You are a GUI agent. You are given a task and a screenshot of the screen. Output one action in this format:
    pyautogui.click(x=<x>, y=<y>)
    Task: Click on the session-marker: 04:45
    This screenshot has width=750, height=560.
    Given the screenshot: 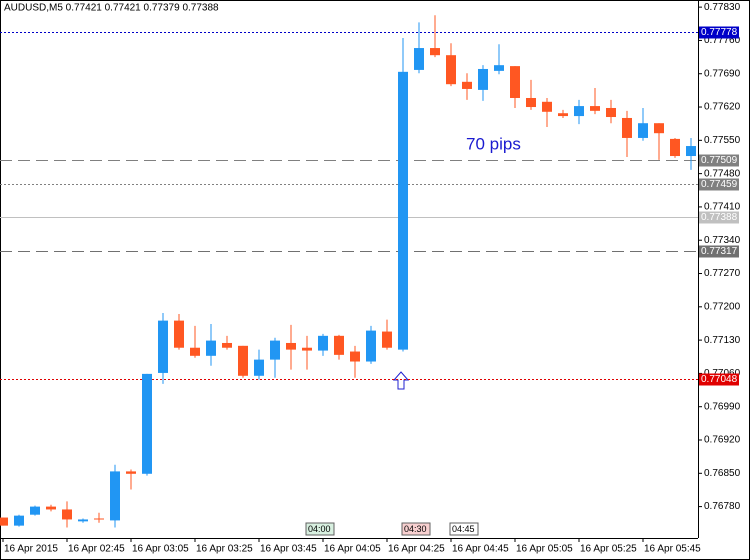 What is the action you would take?
    pyautogui.click(x=463, y=529)
    